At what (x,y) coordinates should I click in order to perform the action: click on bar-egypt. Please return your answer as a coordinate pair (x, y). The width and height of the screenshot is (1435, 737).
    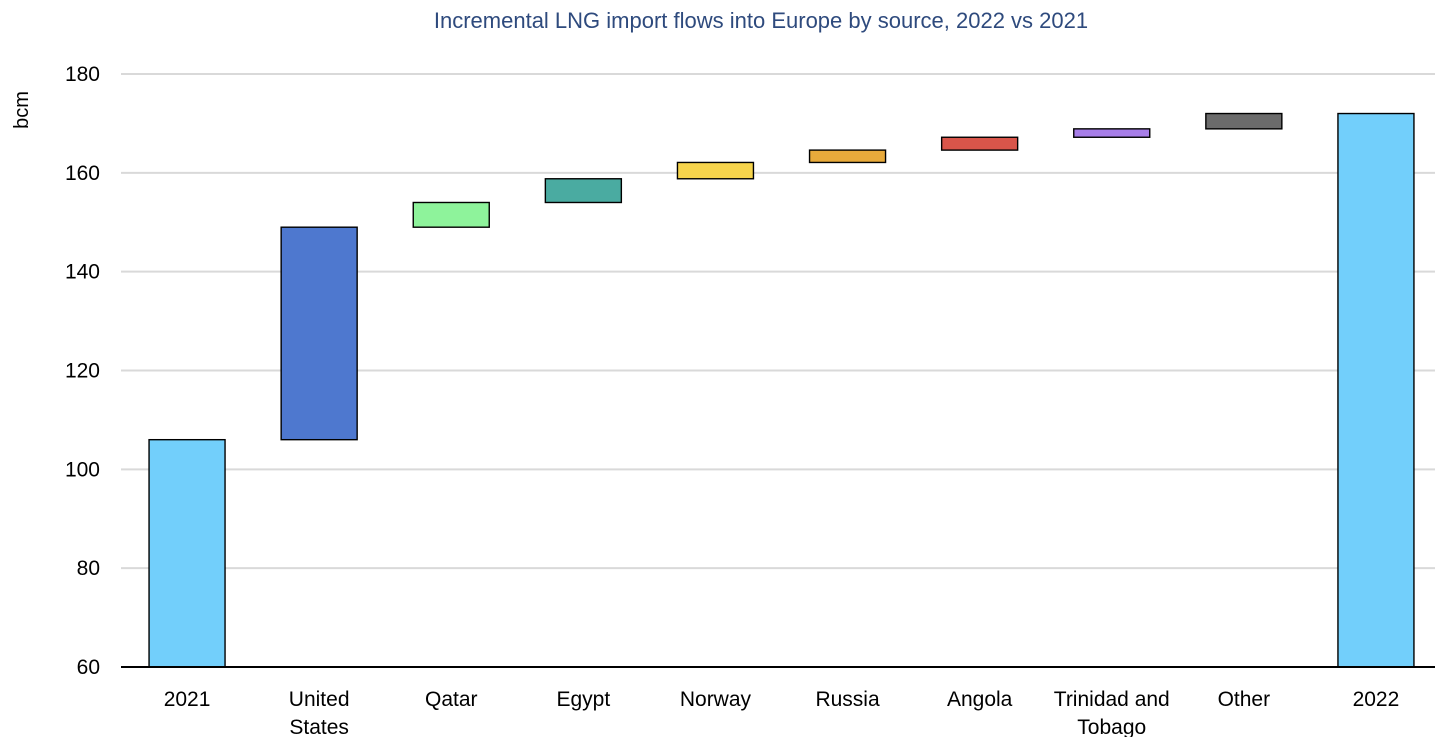
    Looking at the image, I should click on (583, 191).